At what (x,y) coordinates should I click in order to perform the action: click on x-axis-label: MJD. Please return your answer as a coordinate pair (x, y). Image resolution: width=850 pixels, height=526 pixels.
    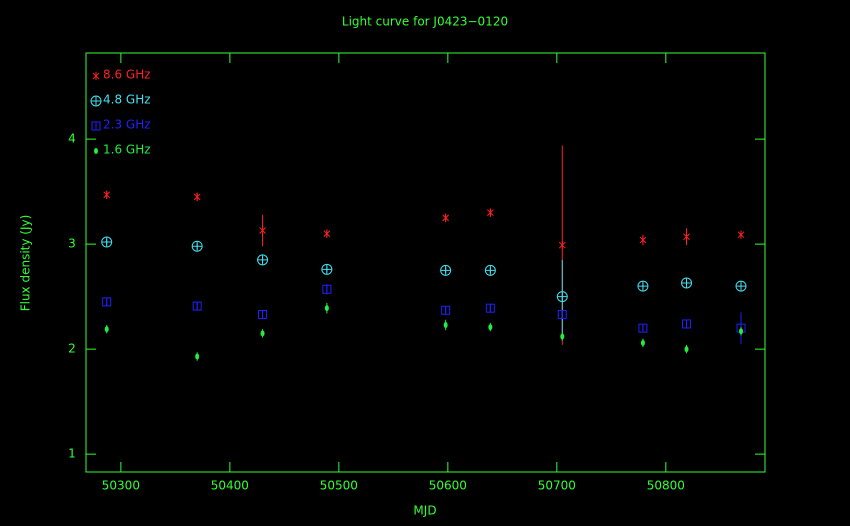
    Looking at the image, I should click on (424, 511).